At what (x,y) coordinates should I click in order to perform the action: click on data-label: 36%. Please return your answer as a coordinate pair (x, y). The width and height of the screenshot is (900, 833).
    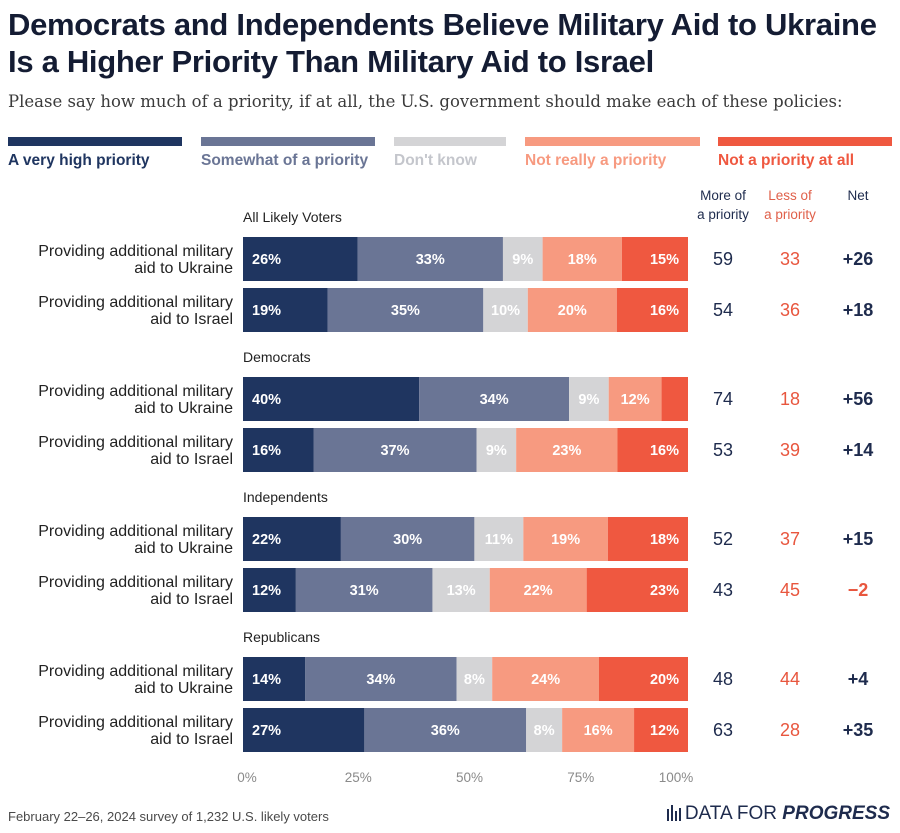
    Looking at the image, I should click on (445, 731).